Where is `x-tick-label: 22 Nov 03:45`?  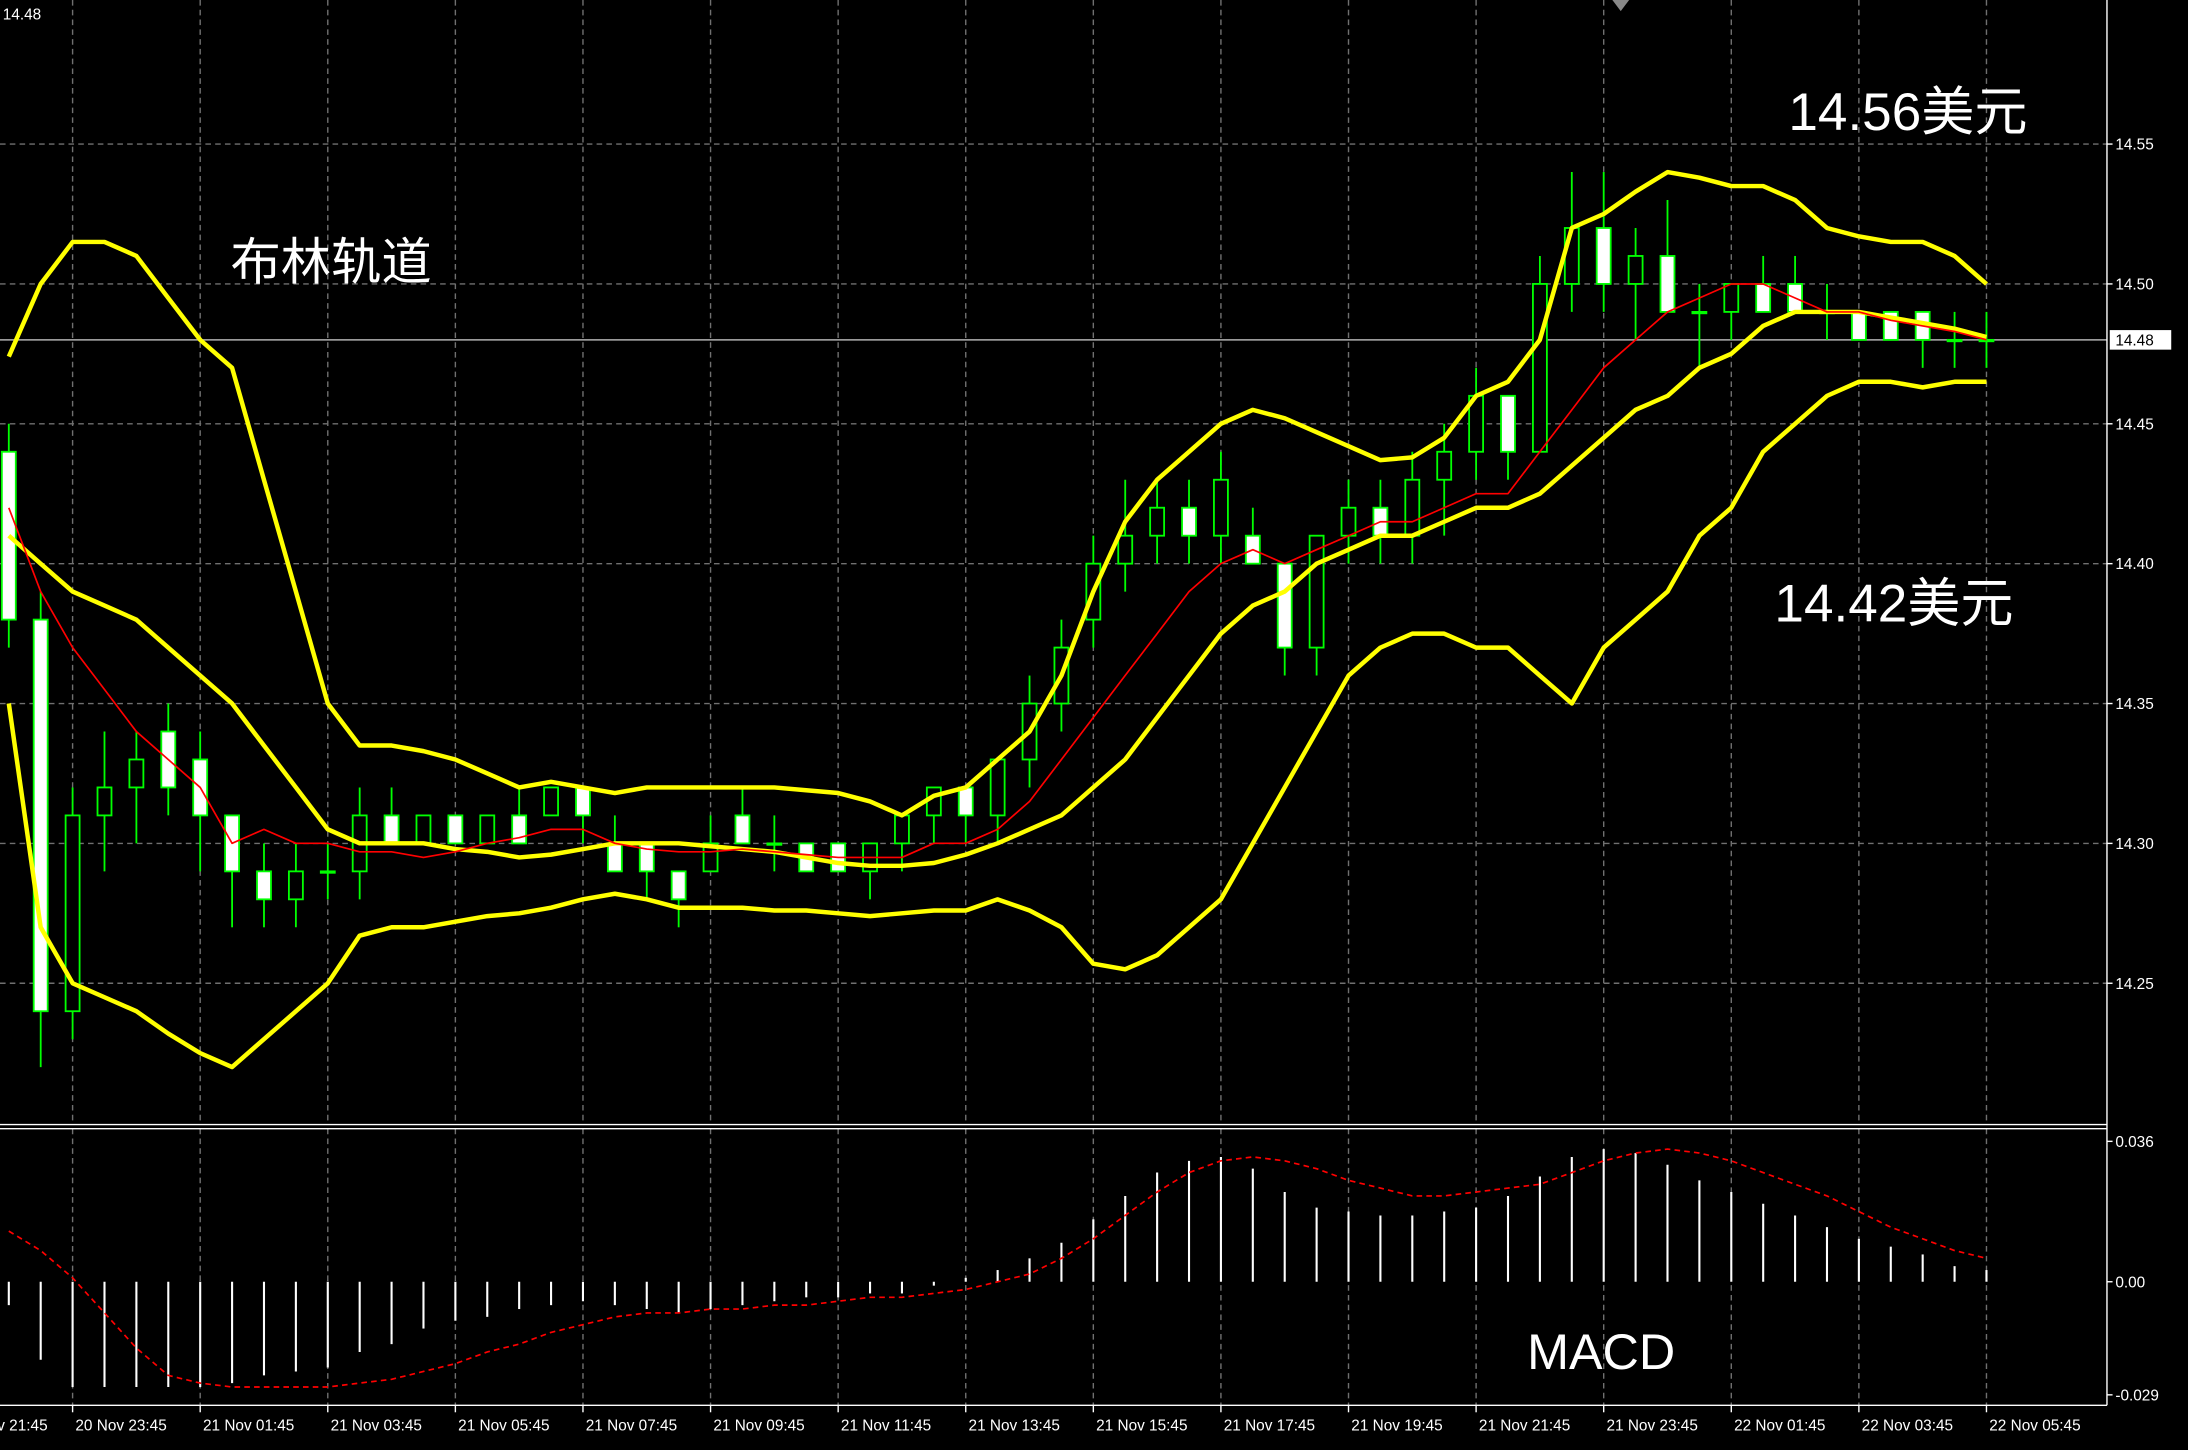
x-tick-label: 22 Nov 03:45 is located at coordinates (1907, 1425).